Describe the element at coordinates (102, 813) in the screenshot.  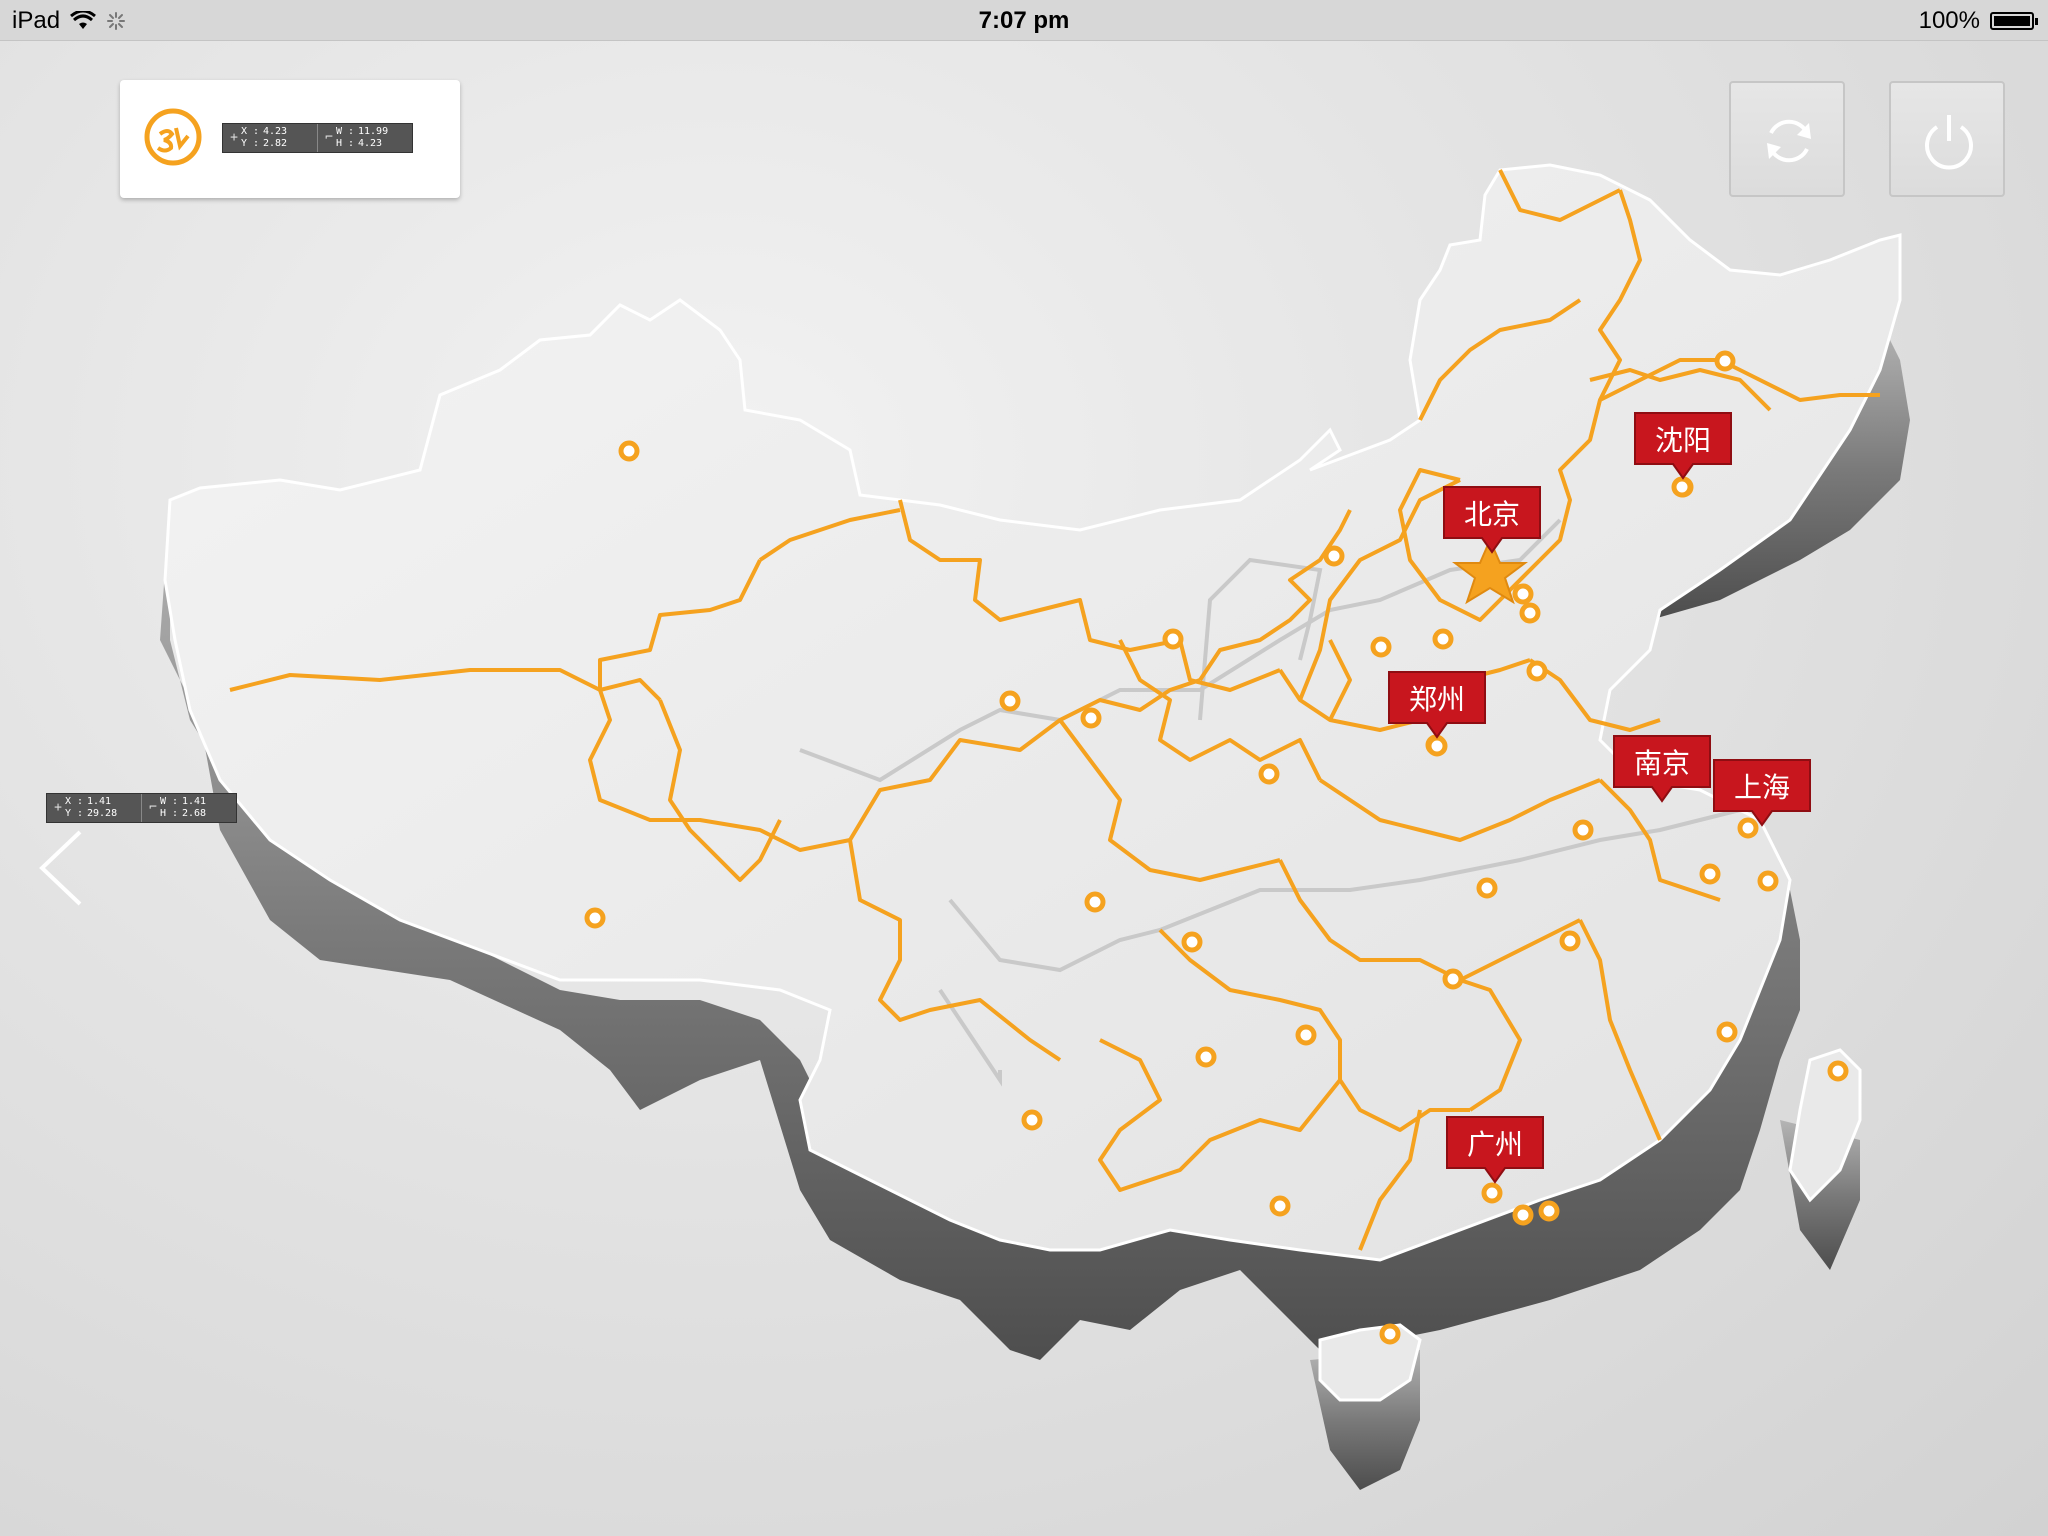
I see `y-value: 29.28` at that location.